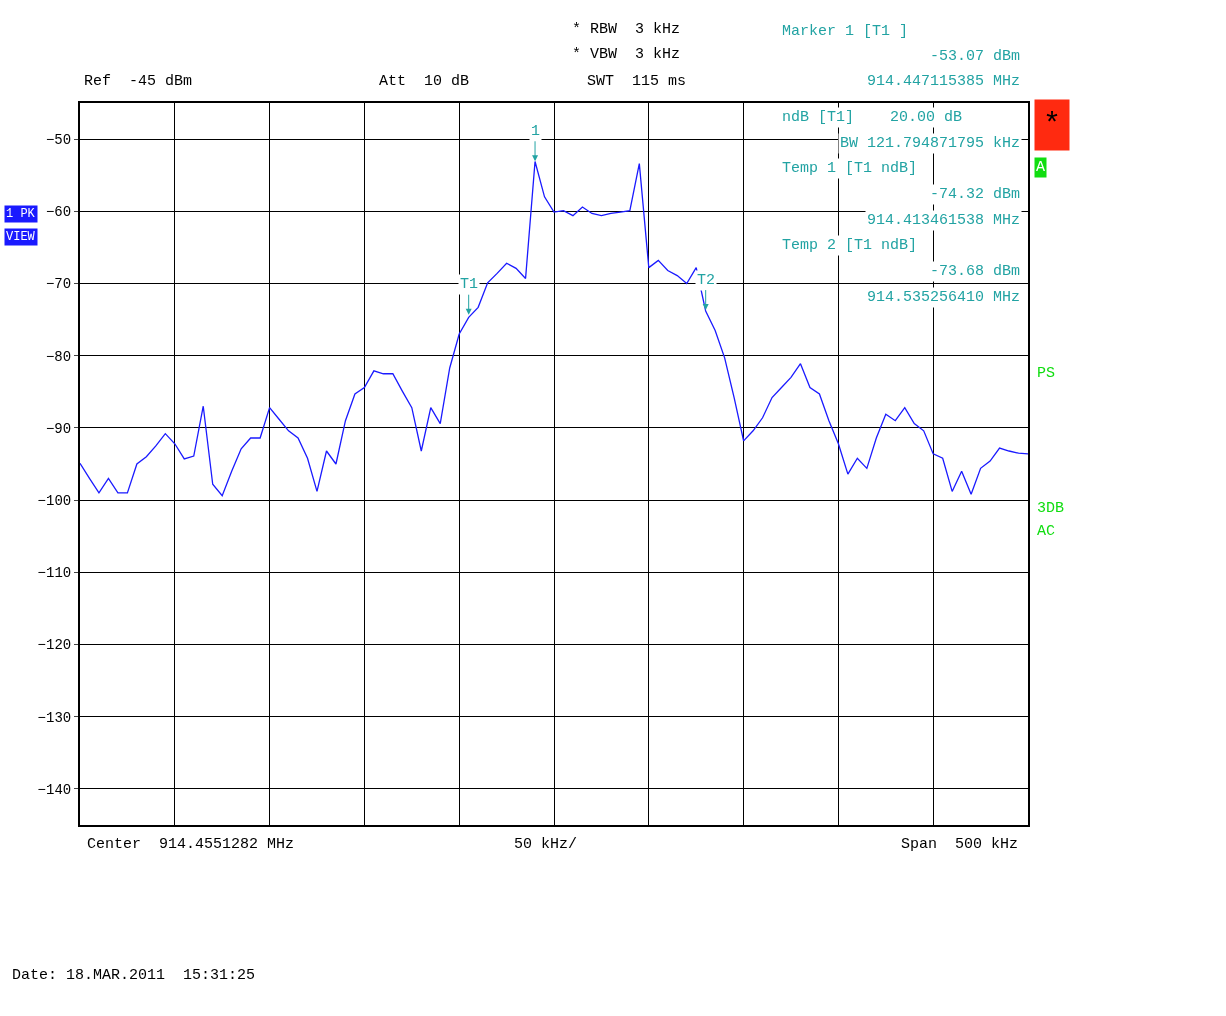 The width and height of the screenshot is (1226, 1016). I want to click on annotation: 1, so click(536, 131).